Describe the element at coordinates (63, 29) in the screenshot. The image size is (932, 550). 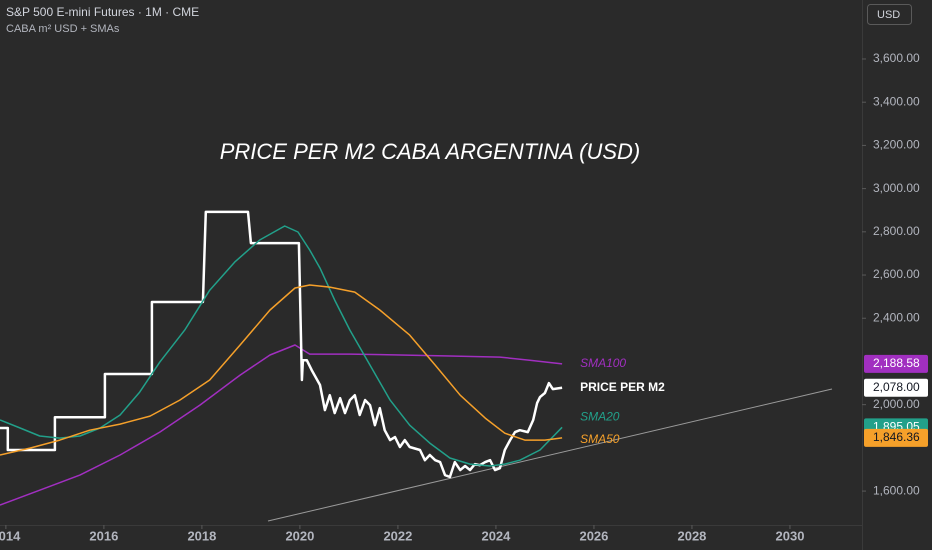
I see `study: CABA m² USD + SMAs` at that location.